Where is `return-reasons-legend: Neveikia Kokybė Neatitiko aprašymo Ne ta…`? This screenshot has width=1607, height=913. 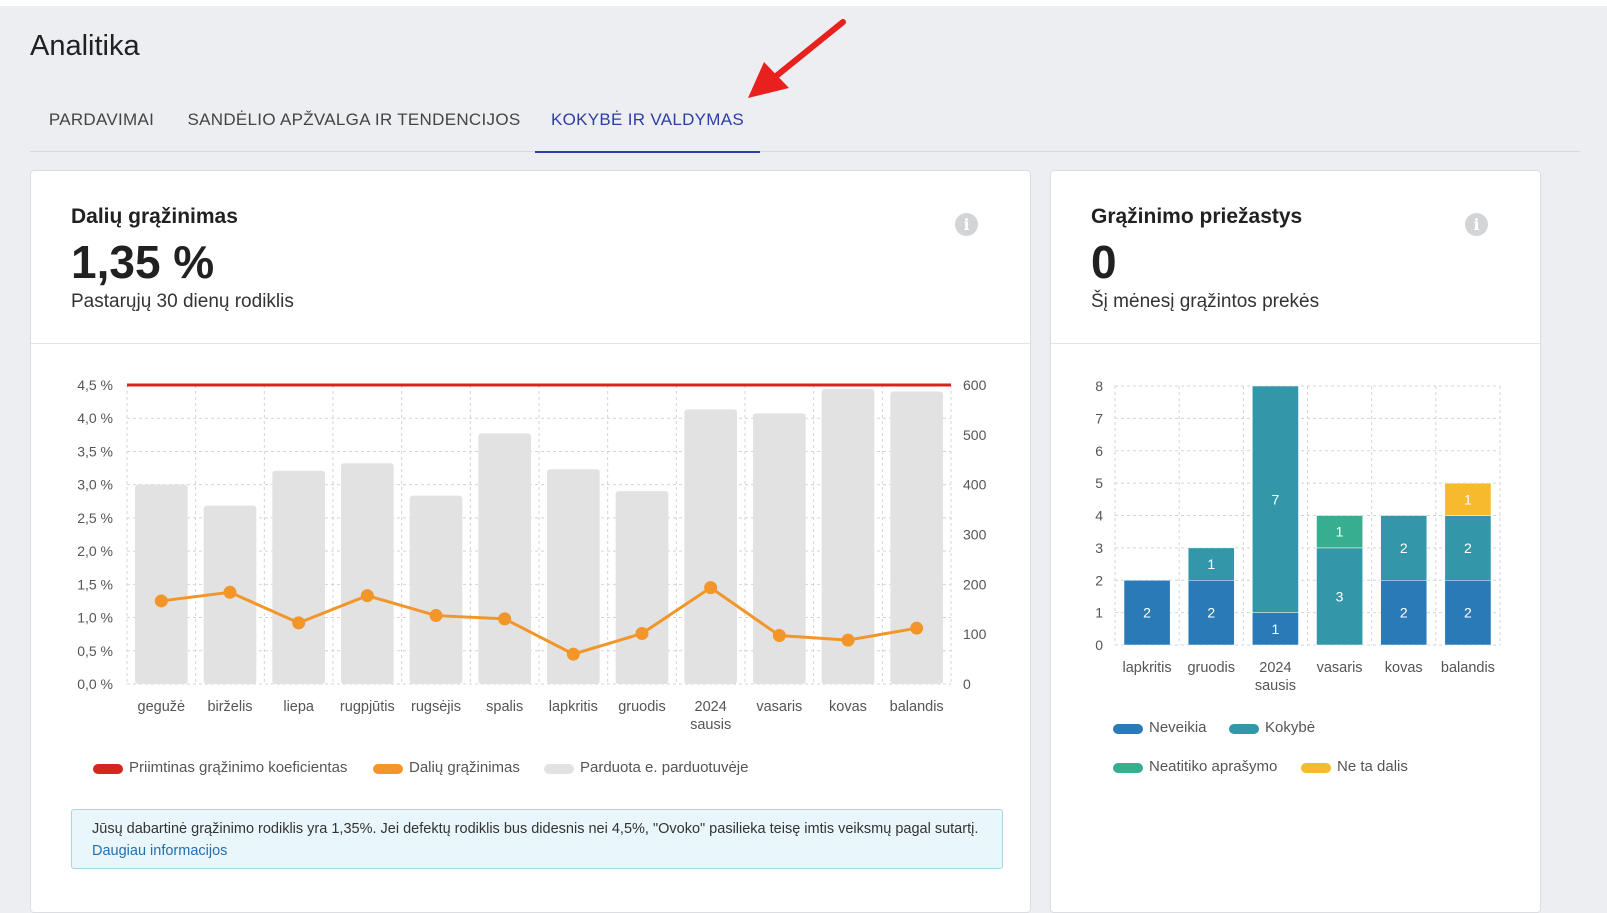
return-reasons-legend: Neveikia Kokybė Neatitiko aprašymo Ne ta… is located at coordinates (1313, 749).